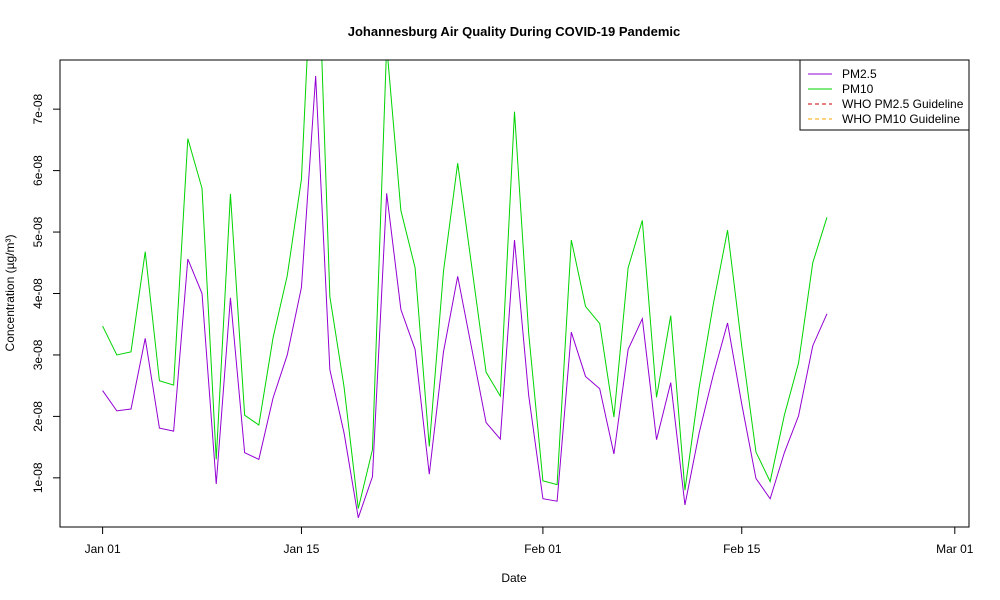 This screenshot has width=1000, height=600. I want to click on y-tick-label: 6e-08, so click(38, 170).